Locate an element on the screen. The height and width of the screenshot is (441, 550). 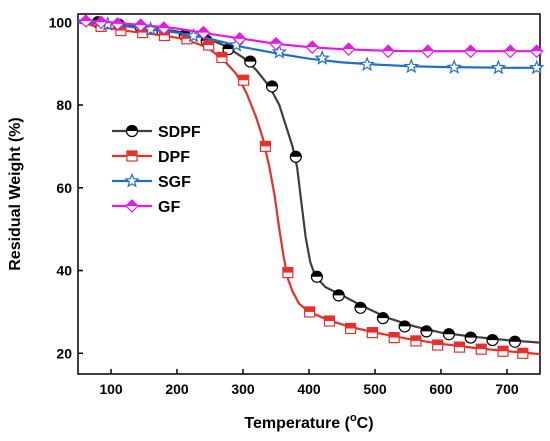
legend-label-sgf: SGF is located at coordinates (174, 182).